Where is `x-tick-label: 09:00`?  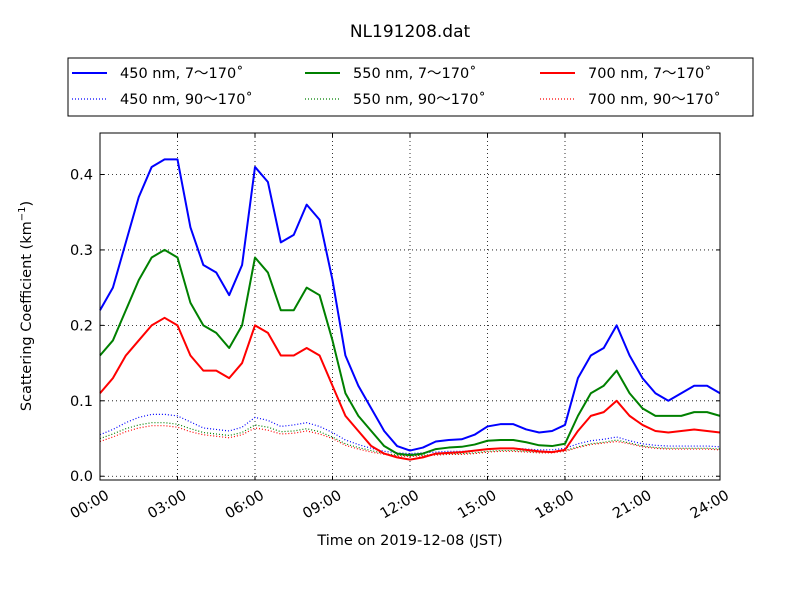
x-tick-label: 09:00 is located at coordinates (322, 505).